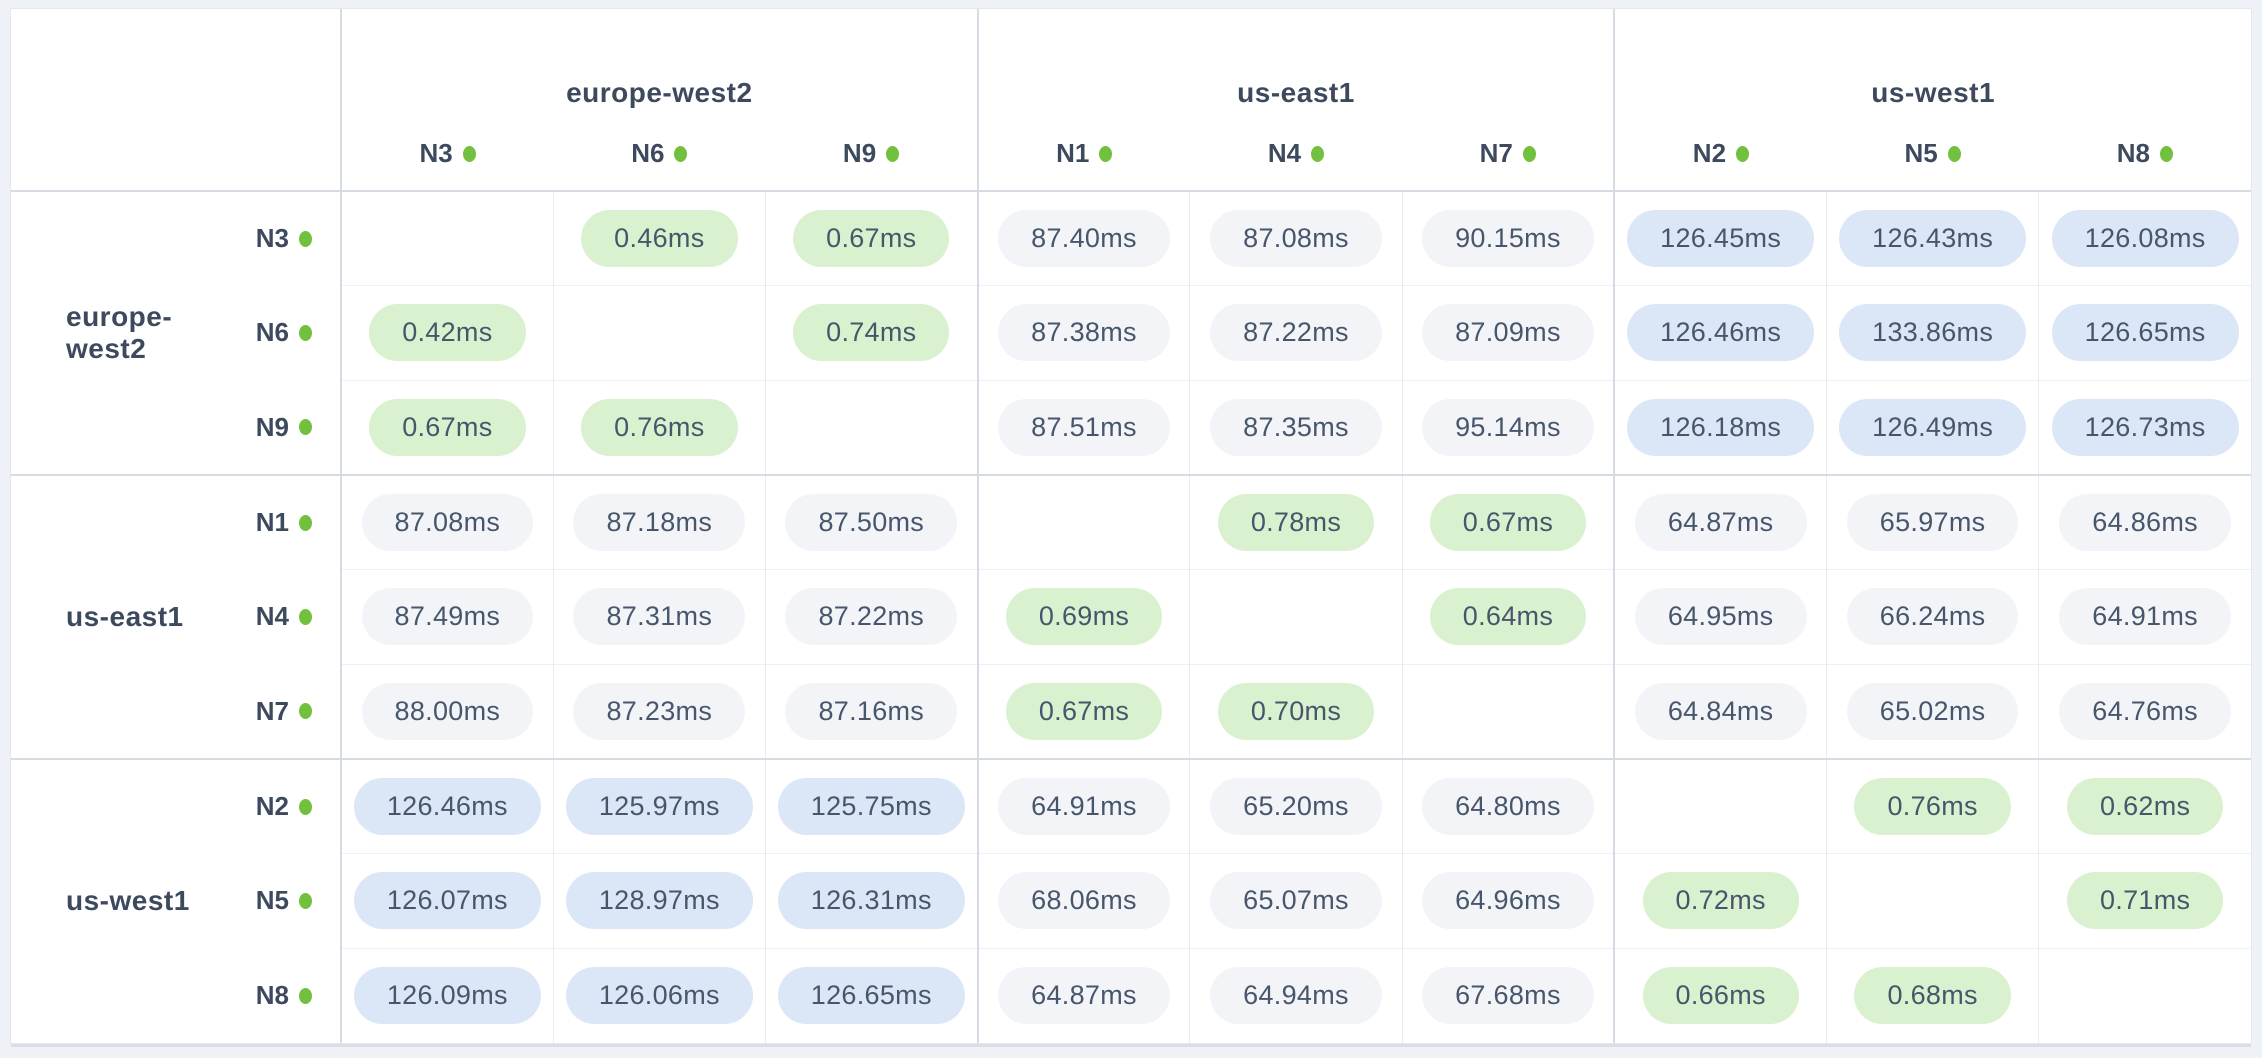 This screenshot has height=1058, width=2262. What do you see at coordinates (2145, 158) in the screenshot?
I see `column-node-header: N8` at bounding box center [2145, 158].